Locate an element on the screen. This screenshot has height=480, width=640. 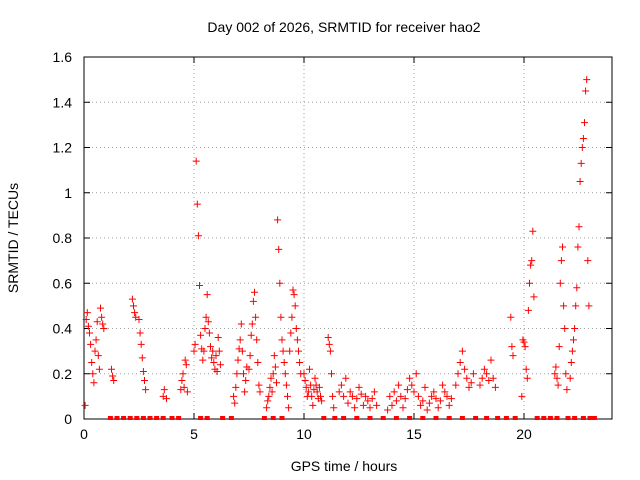
y-tick-label: 0.6 is located at coordinates (63, 283).